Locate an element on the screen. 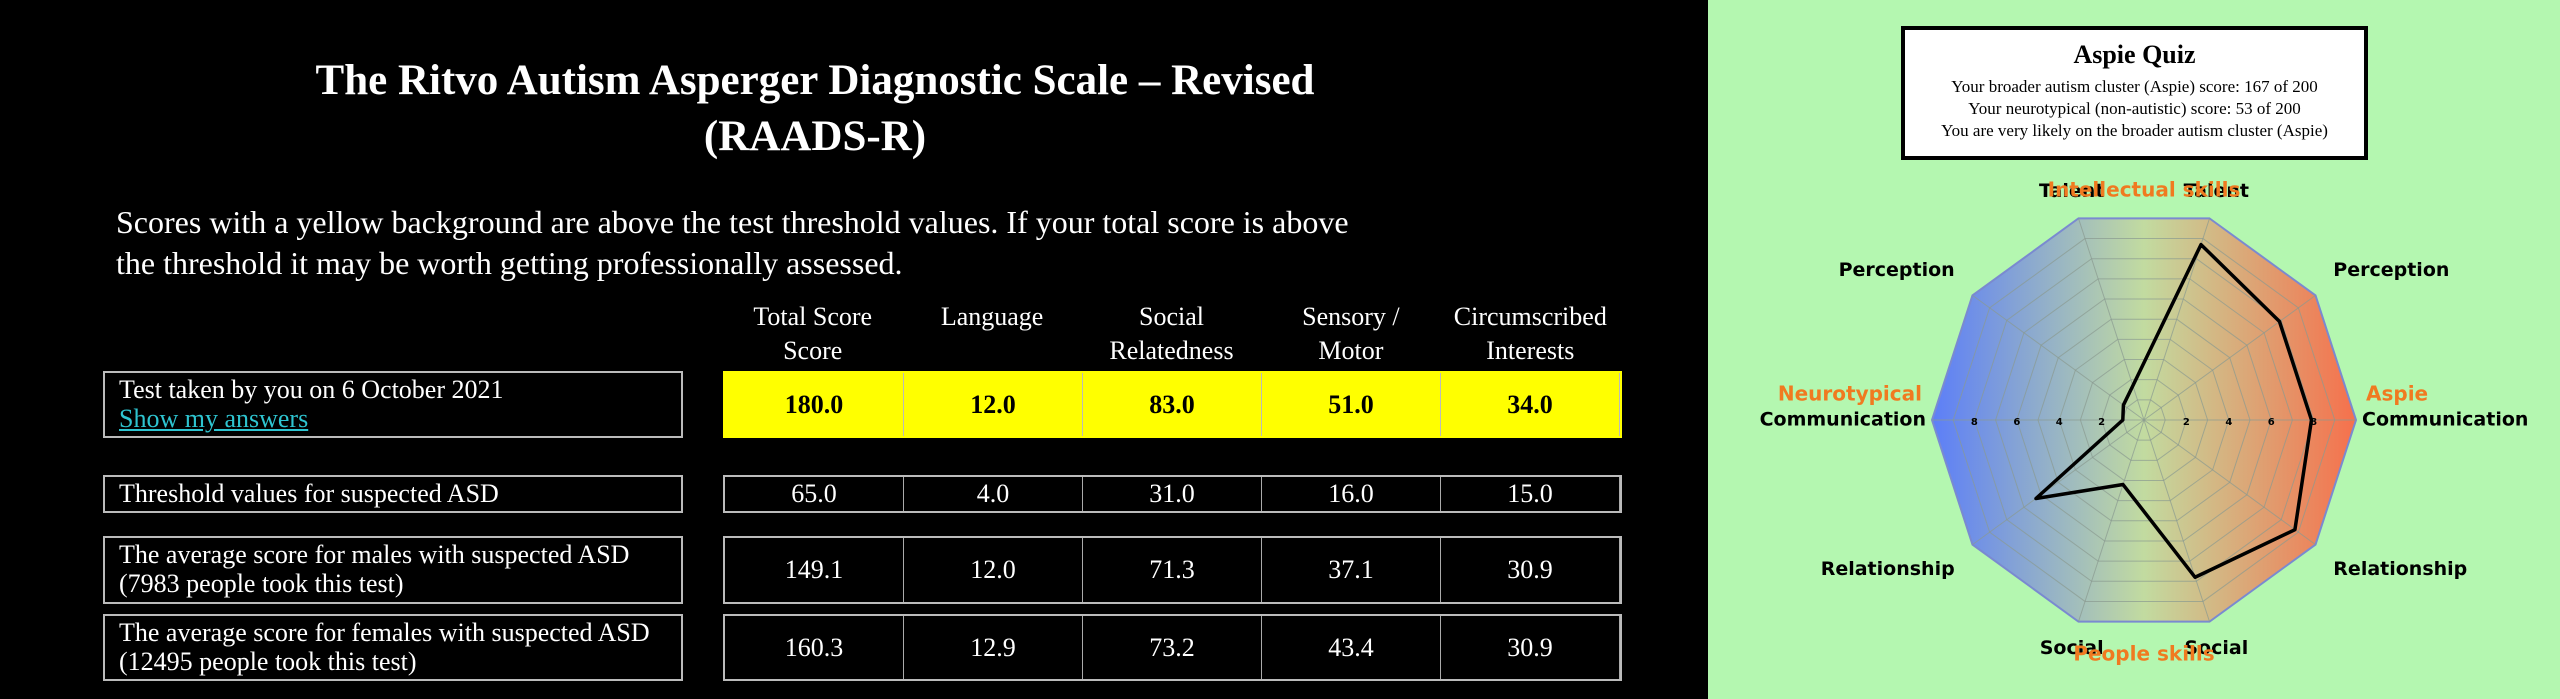 Image resolution: width=2560 pixels, height=699 pixels. score-cell: 43.4 is located at coordinates (1351, 647).